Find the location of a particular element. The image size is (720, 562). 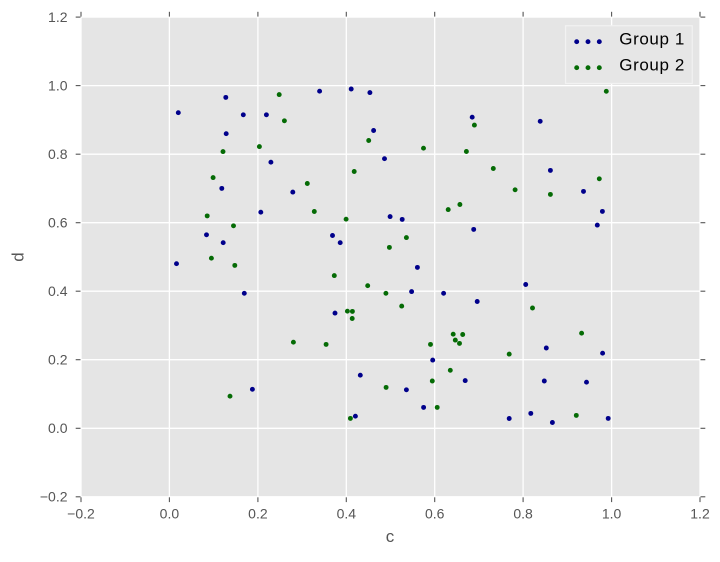

svg-text: Group 2 is located at coordinates (652, 65).